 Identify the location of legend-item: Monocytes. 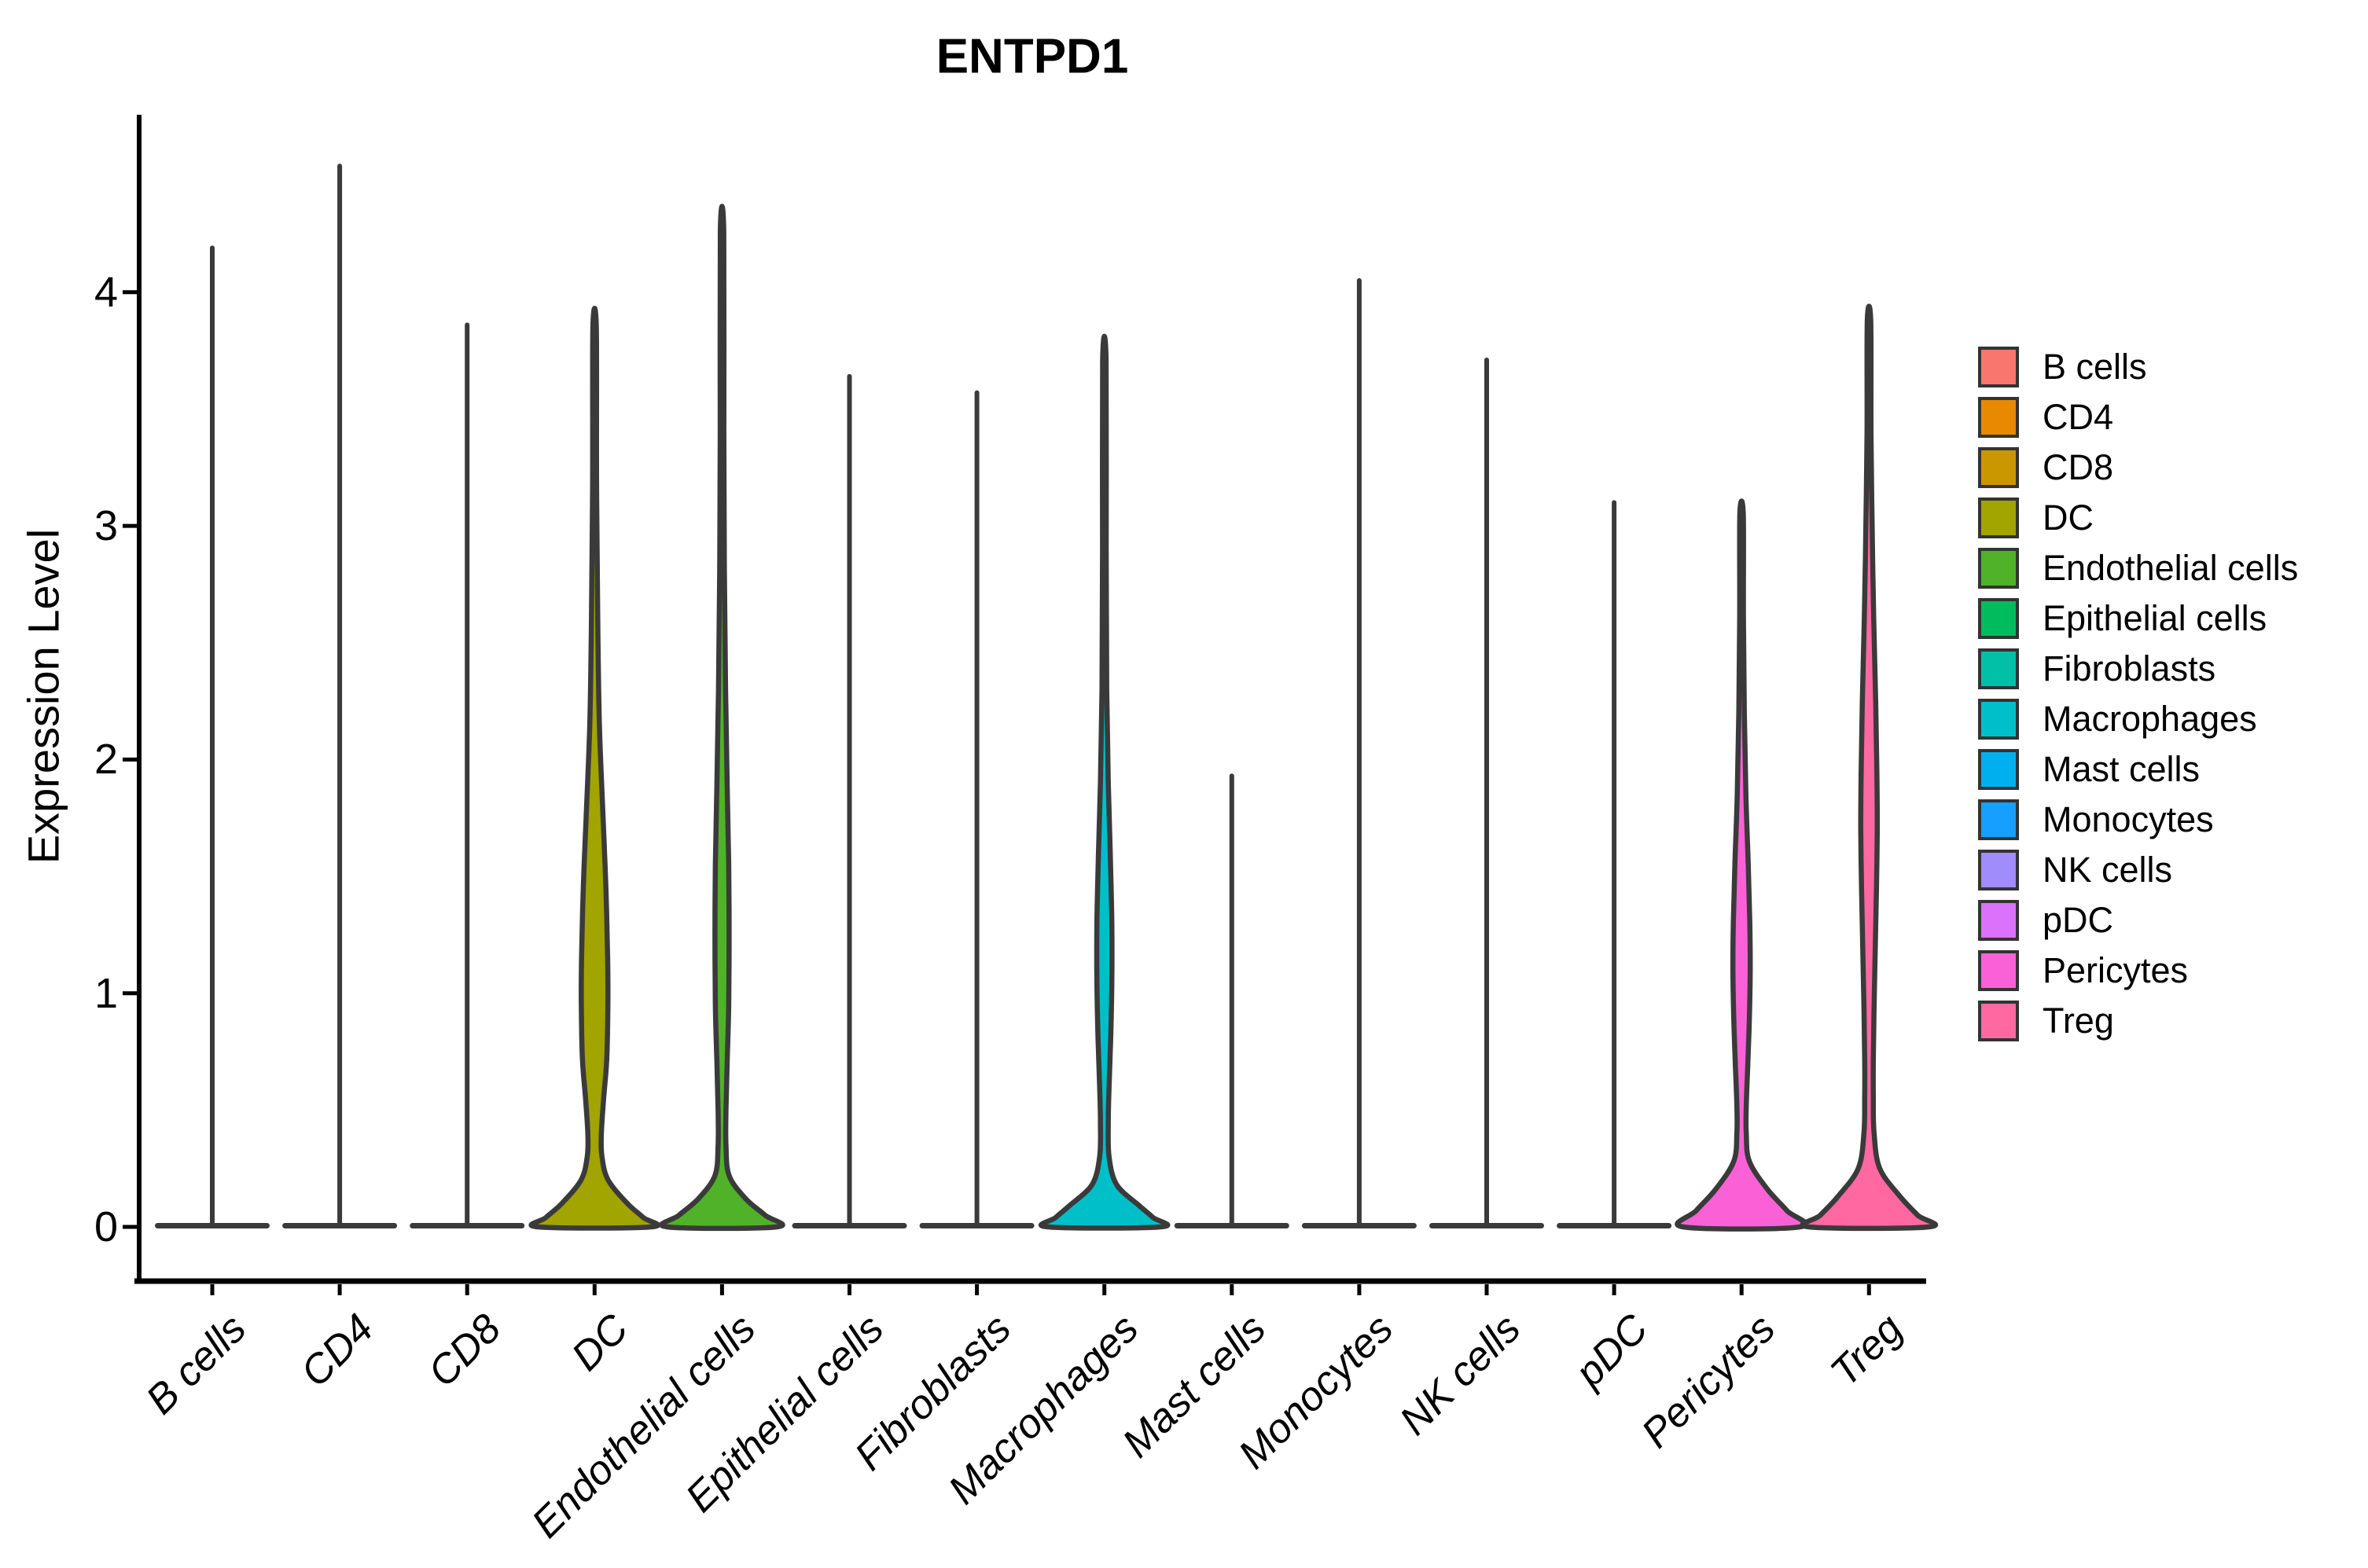
(2138, 819).